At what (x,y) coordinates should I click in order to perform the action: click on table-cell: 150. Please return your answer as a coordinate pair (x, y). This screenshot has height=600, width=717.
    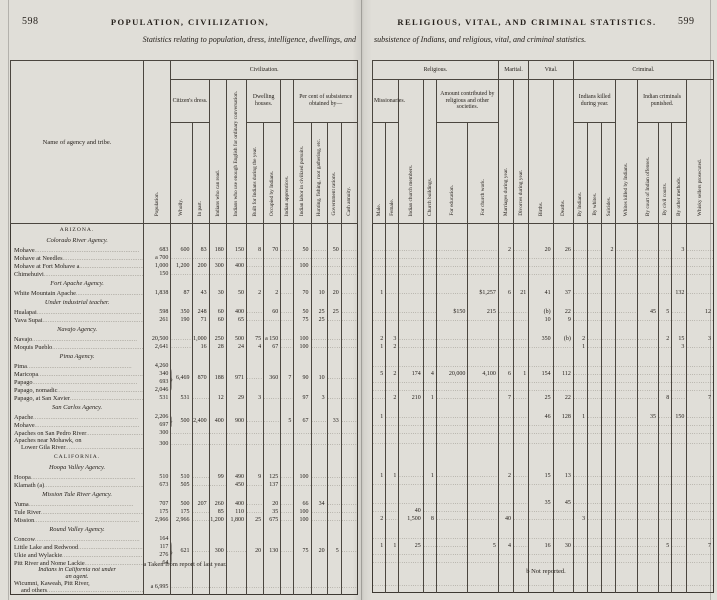
    Looking at the image, I should click on (236, 250).